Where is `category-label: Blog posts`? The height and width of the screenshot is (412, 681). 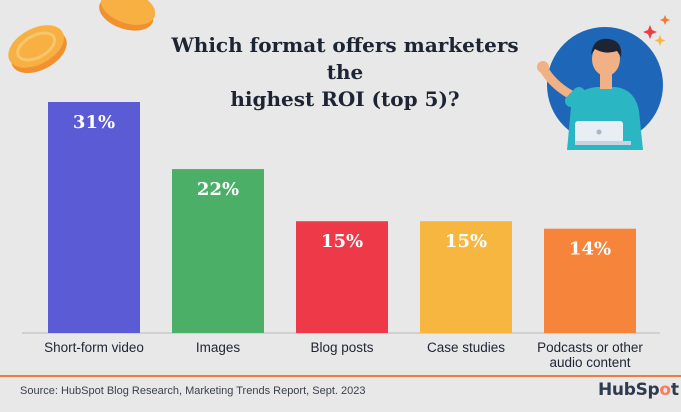 category-label: Blog posts is located at coordinates (341, 347).